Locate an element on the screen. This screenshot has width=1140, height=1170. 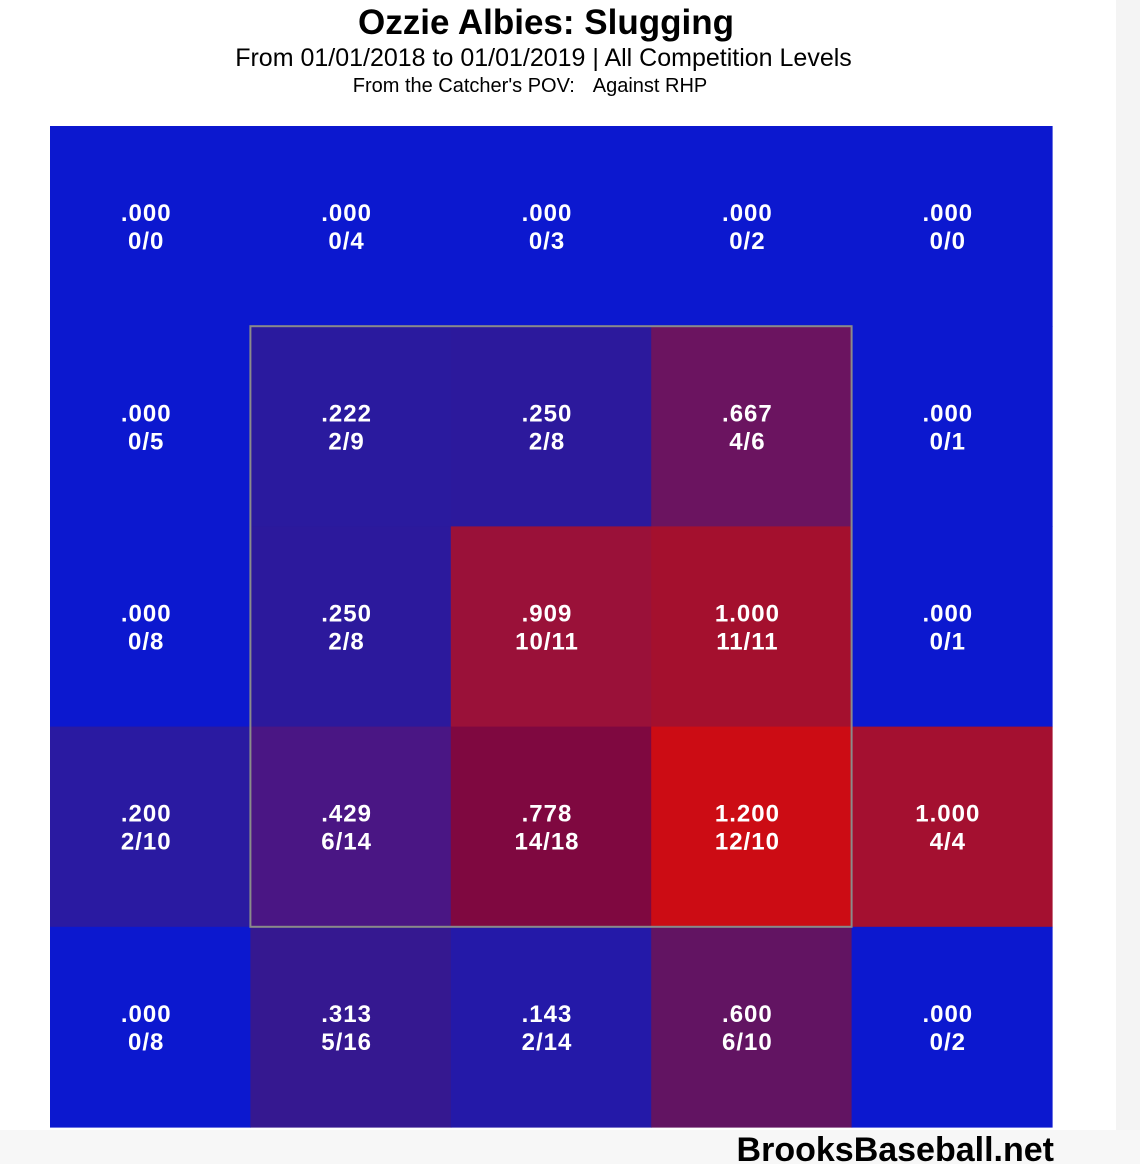
heatmap-cell-r2-c2 is located at coordinates (551, 627).